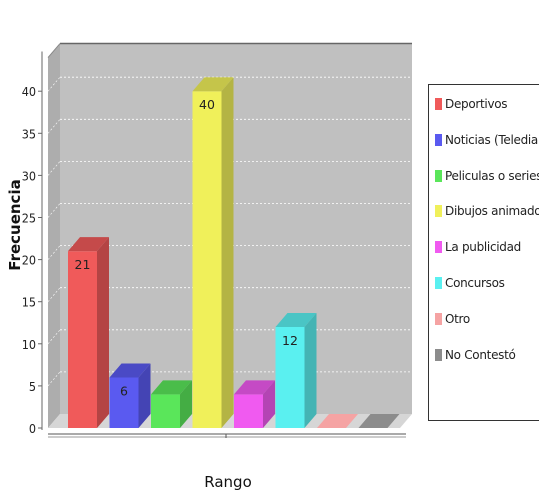 The width and height of the screenshot is (539, 498). I want to click on legend-item: Deportivos, so click(471, 104).